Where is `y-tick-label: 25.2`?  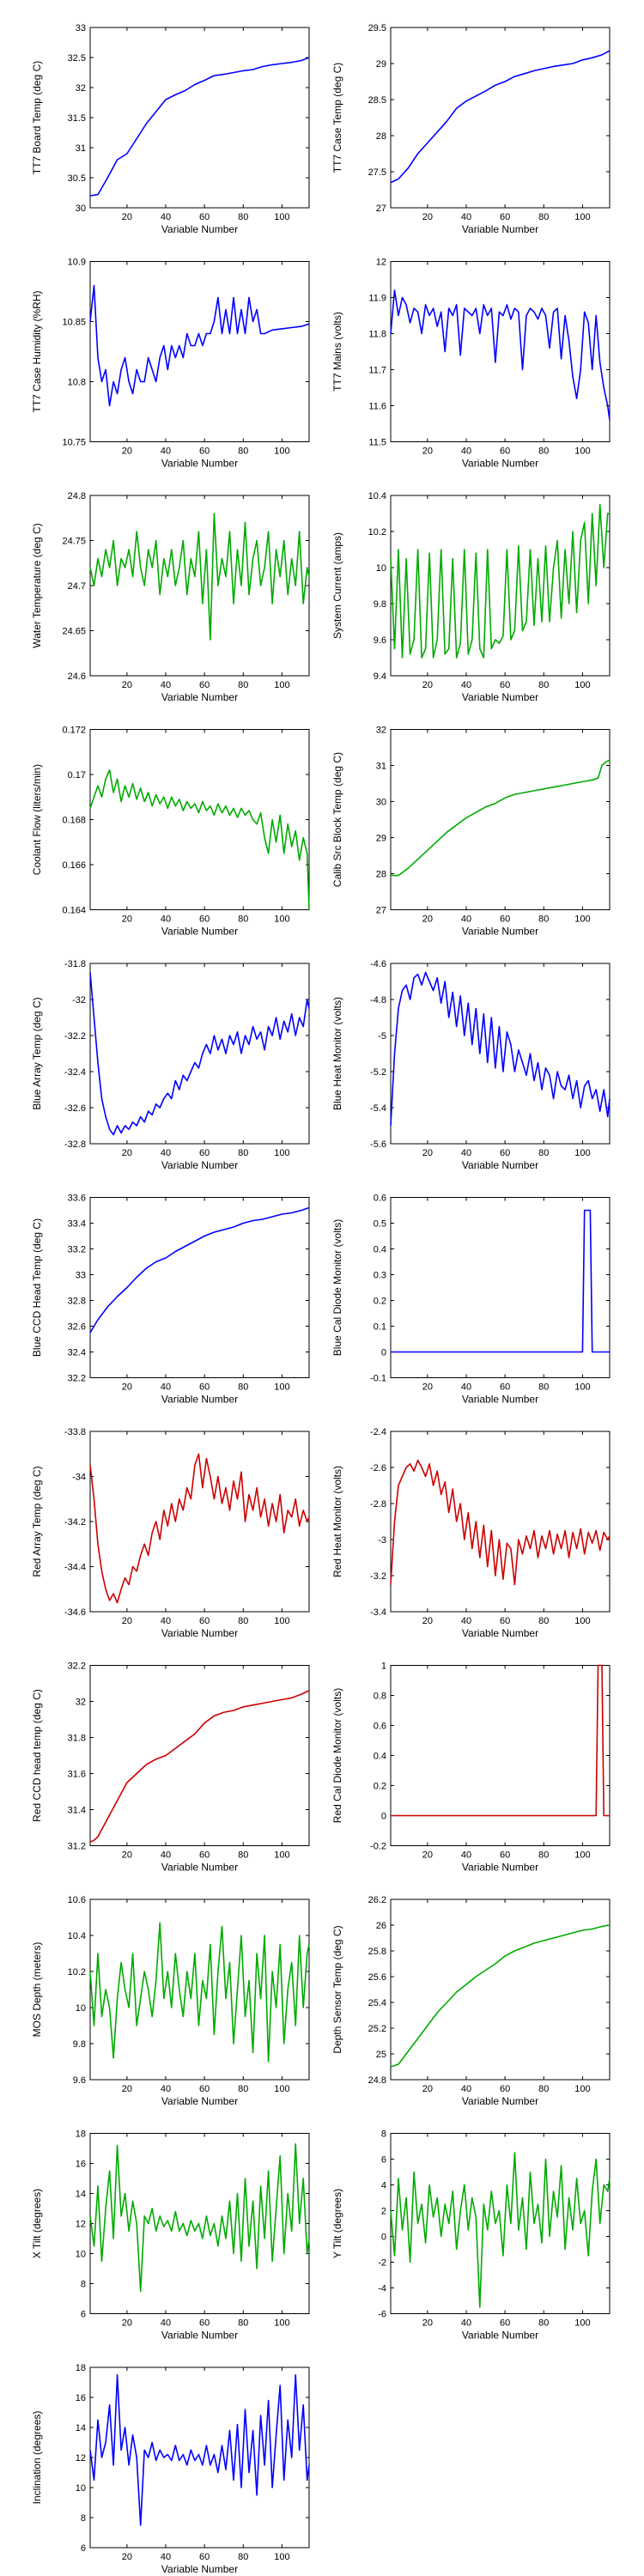 y-tick-label: 25.2 is located at coordinates (377, 2029).